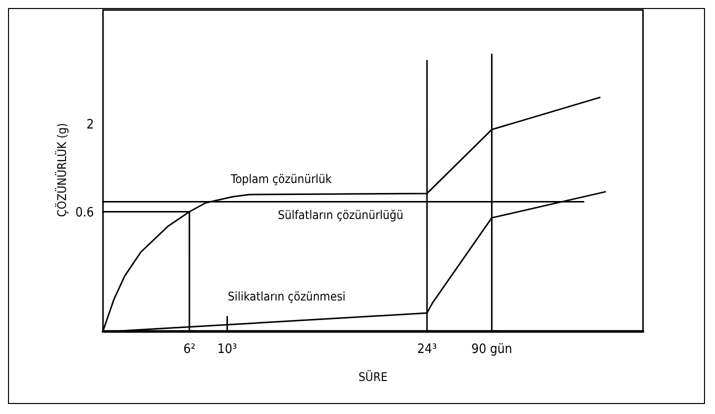 This screenshot has height=414, width=715. What do you see at coordinates (84, 213) in the screenshot?
I see `text: 0.6` at bounding box center [84, 213].